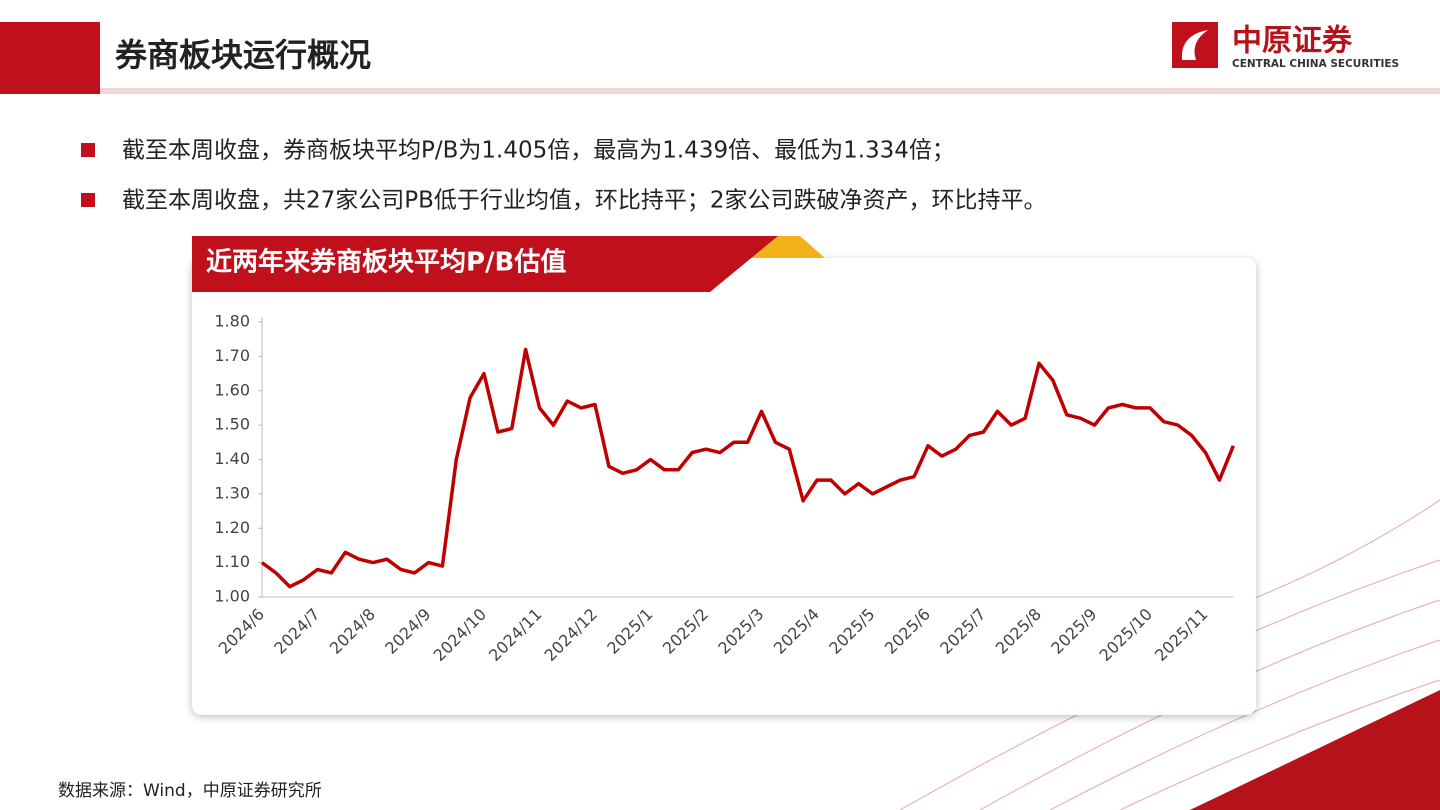  Describe the element at coordinates (190, 791) in the screenshot. I see `source-note: 数据来源：Wind，中原证券研究所` at that location.